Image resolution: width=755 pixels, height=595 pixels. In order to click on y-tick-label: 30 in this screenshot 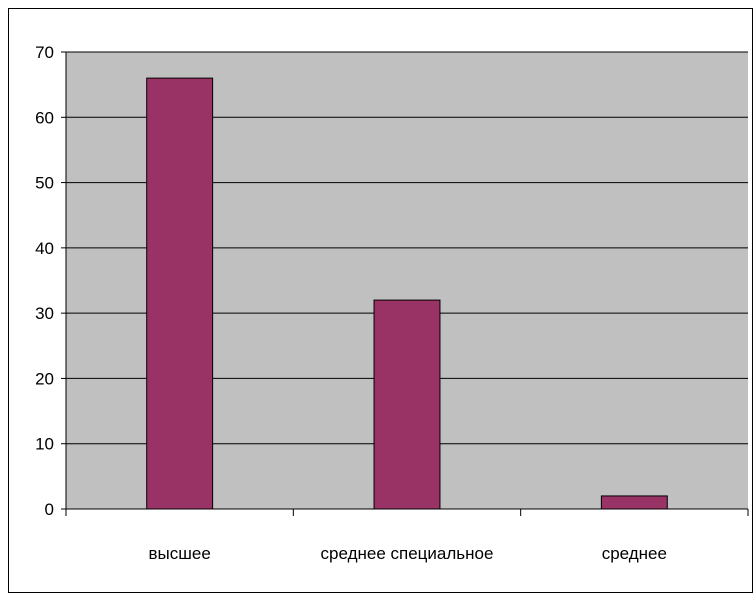, I will do `click(44, 313)`.